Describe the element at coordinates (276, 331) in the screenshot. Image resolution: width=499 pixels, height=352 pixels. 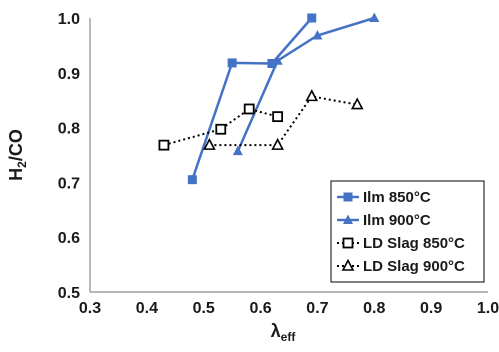
I see `x-axis-title-main: λ` at that location.